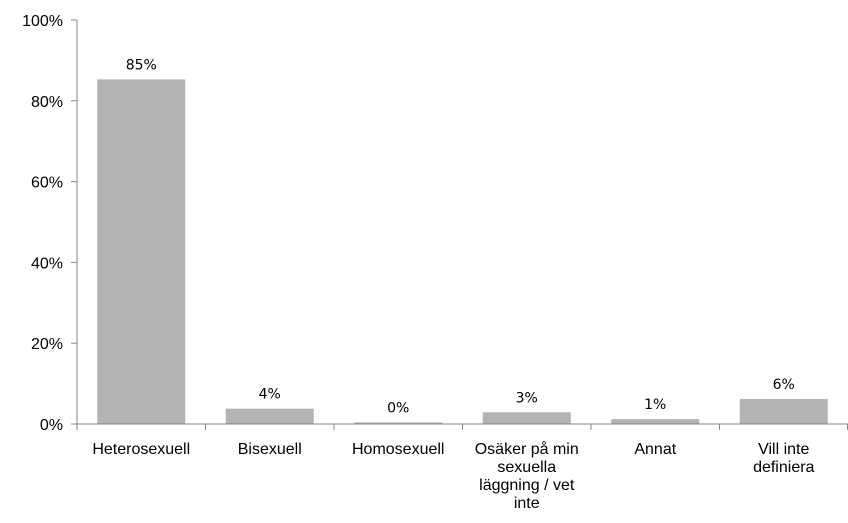  I want to click on x-tick-label: Bisexuell, so click(270, 449).